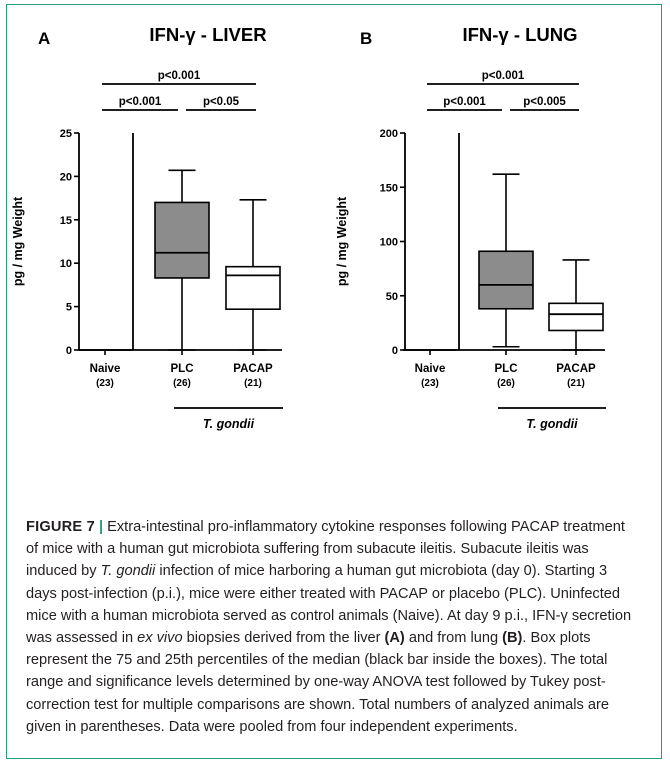  What do you see at coordinates (221, 102) in the screenshot?
I see `significance-label: p<0.05` at bounding box center [221, 102].